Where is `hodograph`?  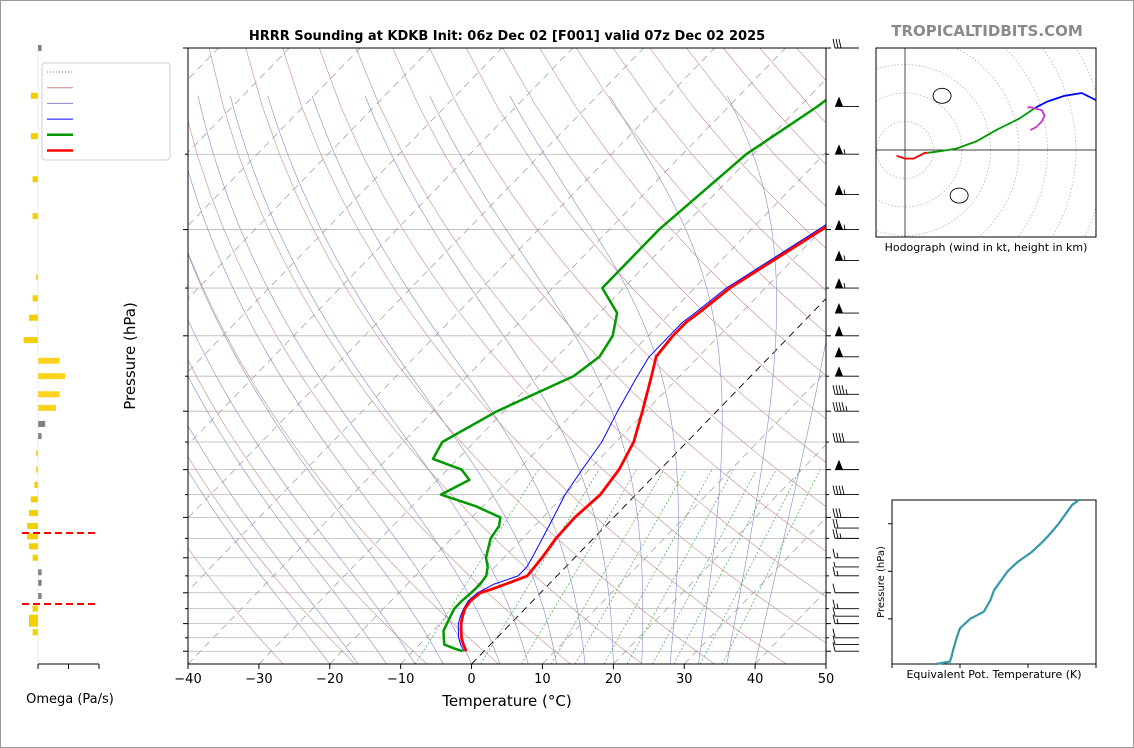 hodograph is located at coordinates (986, 142).